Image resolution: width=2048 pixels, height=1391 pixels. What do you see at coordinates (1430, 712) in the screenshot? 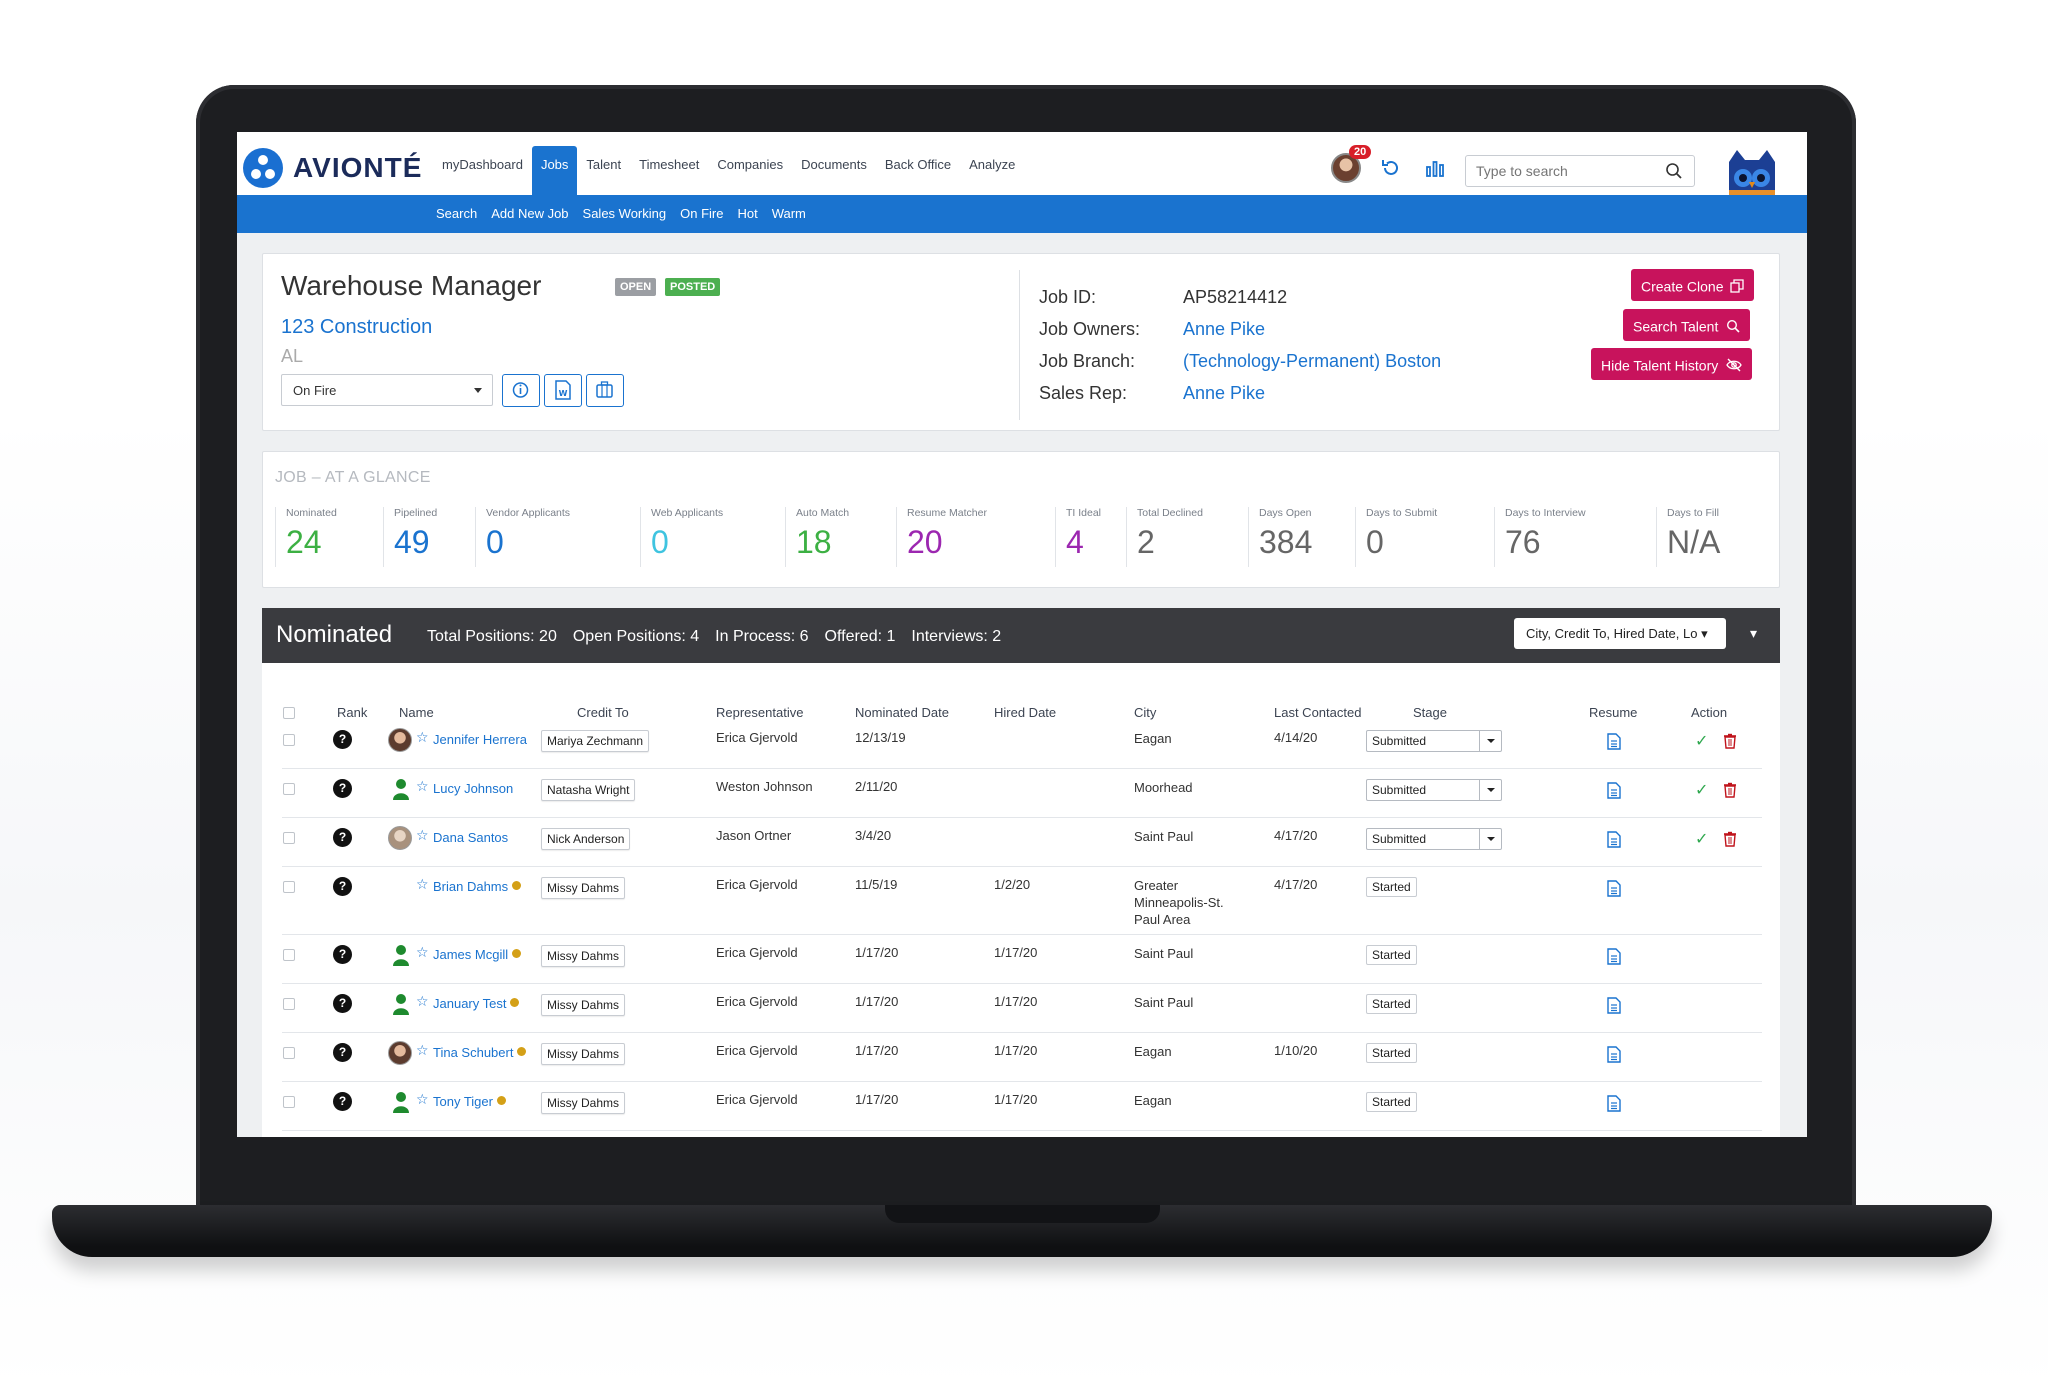
I see `column-header-stage: Stage` at bounding box center [1430, 712].